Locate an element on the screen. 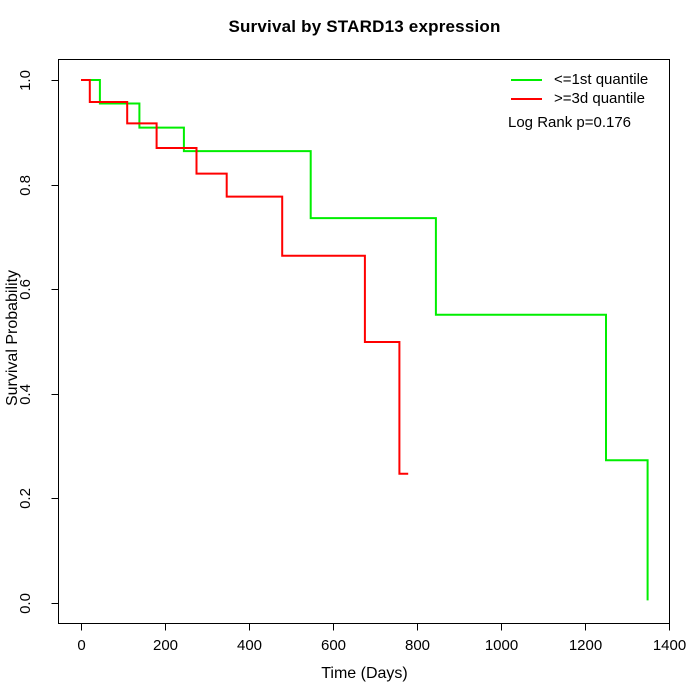 This screenshot has width=700, height=700. y-tick-label: 0.8 is located at coordinates (25, 185).